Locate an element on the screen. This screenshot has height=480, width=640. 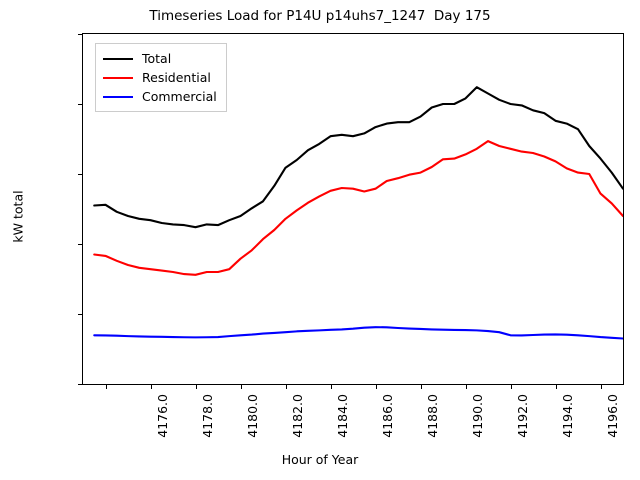
legend-swatch-total is located at coordinates (118, 58).